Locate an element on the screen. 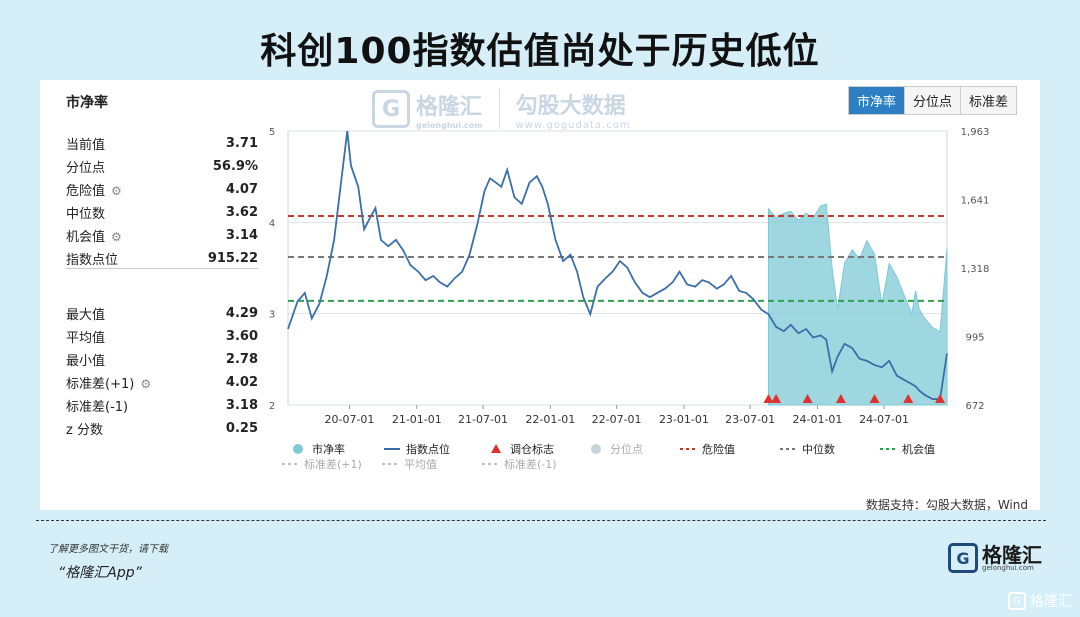 The image size is (1080, 617). stat-label: 中位数 is located at coordinates (85, 212).